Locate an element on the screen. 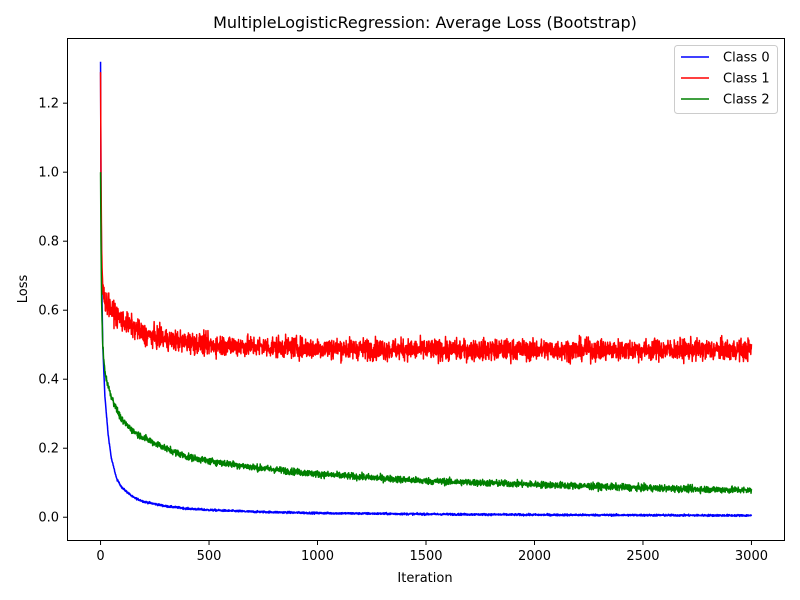  legend-label: Class 1 is located at coordinates (746, 79).